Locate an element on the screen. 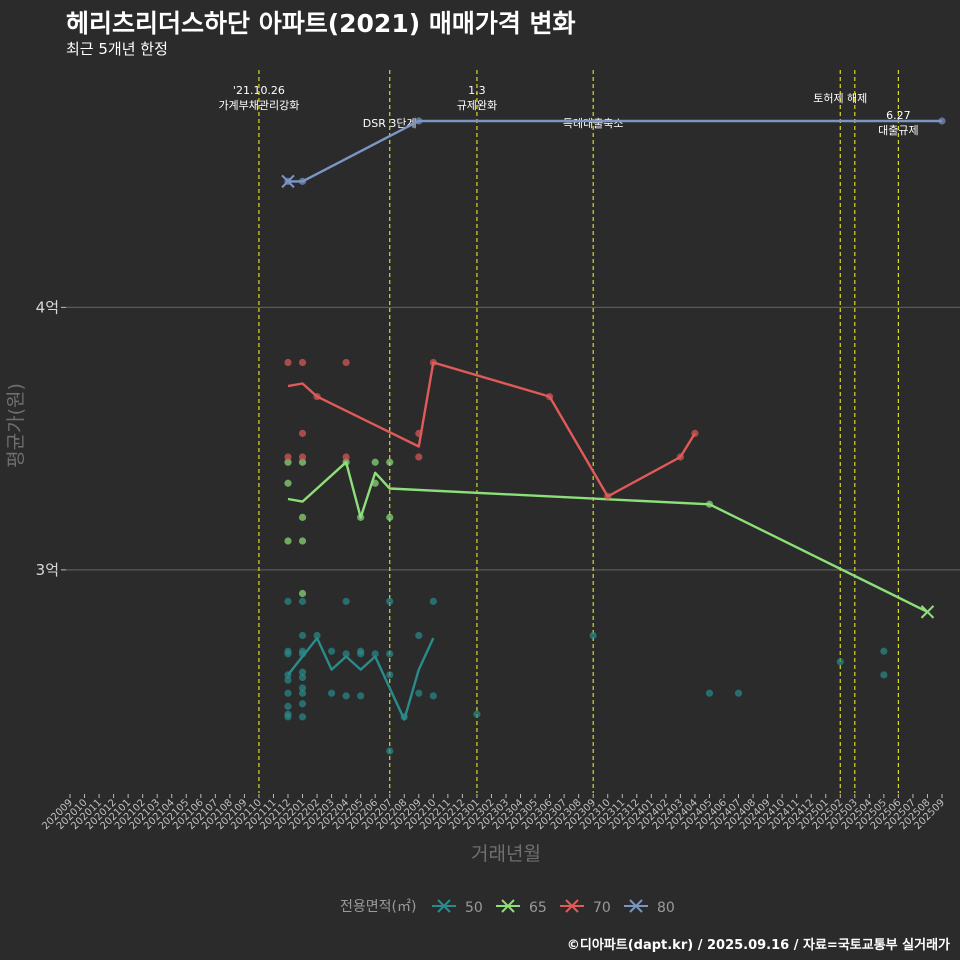 This screenshot has width=960, height=960. policy-label: '21.10.26 is located at coordinates (259, 90).